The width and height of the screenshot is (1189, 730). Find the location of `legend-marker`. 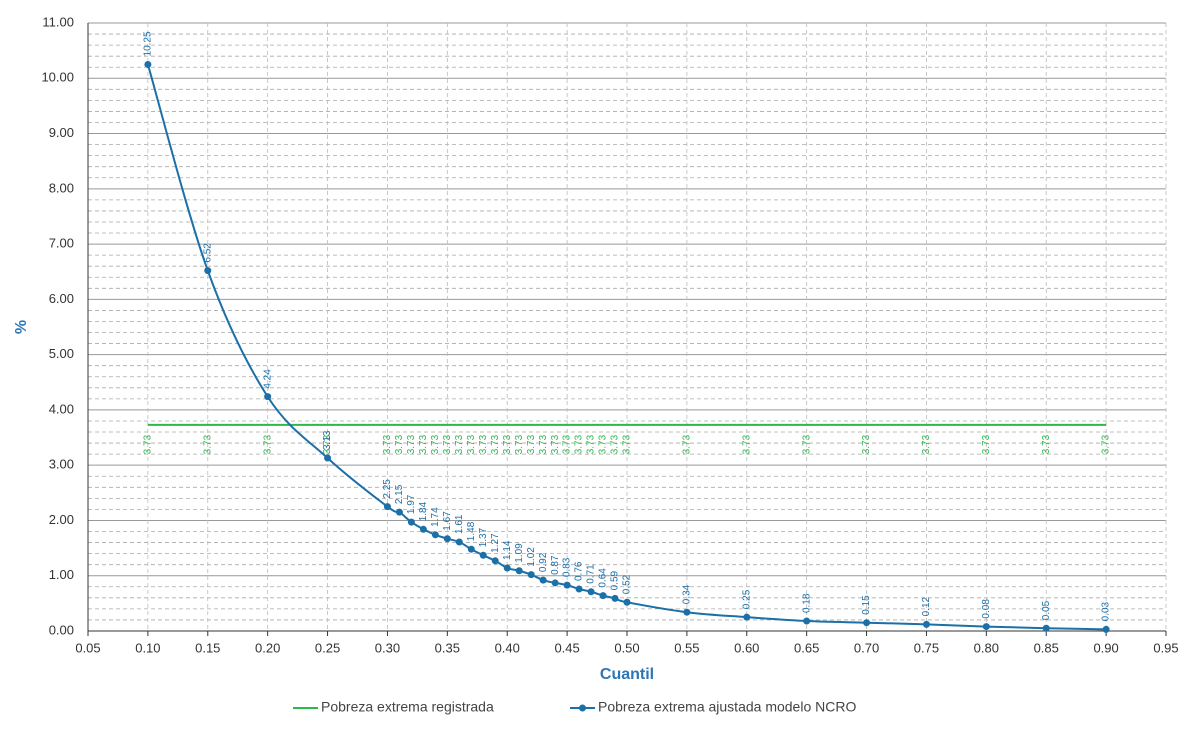

legend-marker is located at coordinates (582, 708).